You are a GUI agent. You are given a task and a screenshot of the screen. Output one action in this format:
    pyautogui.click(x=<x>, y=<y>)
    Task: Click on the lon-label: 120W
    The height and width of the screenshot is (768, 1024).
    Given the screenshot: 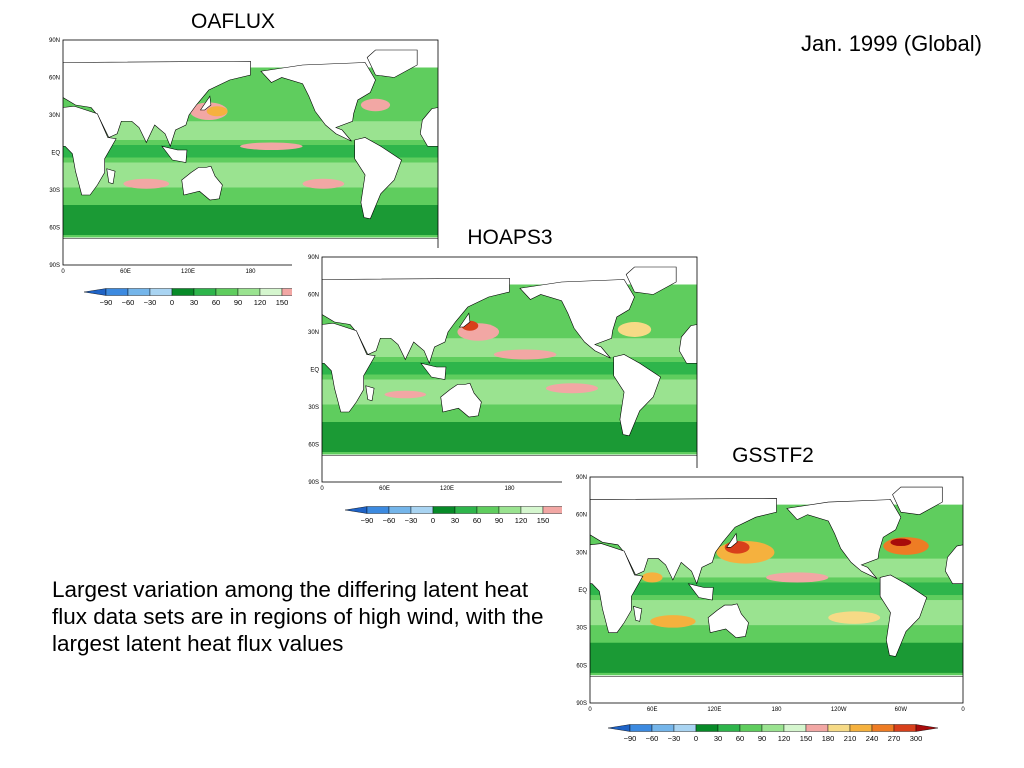 What is the action you would take?
    pyautogui.click(x=839, y=710)
    